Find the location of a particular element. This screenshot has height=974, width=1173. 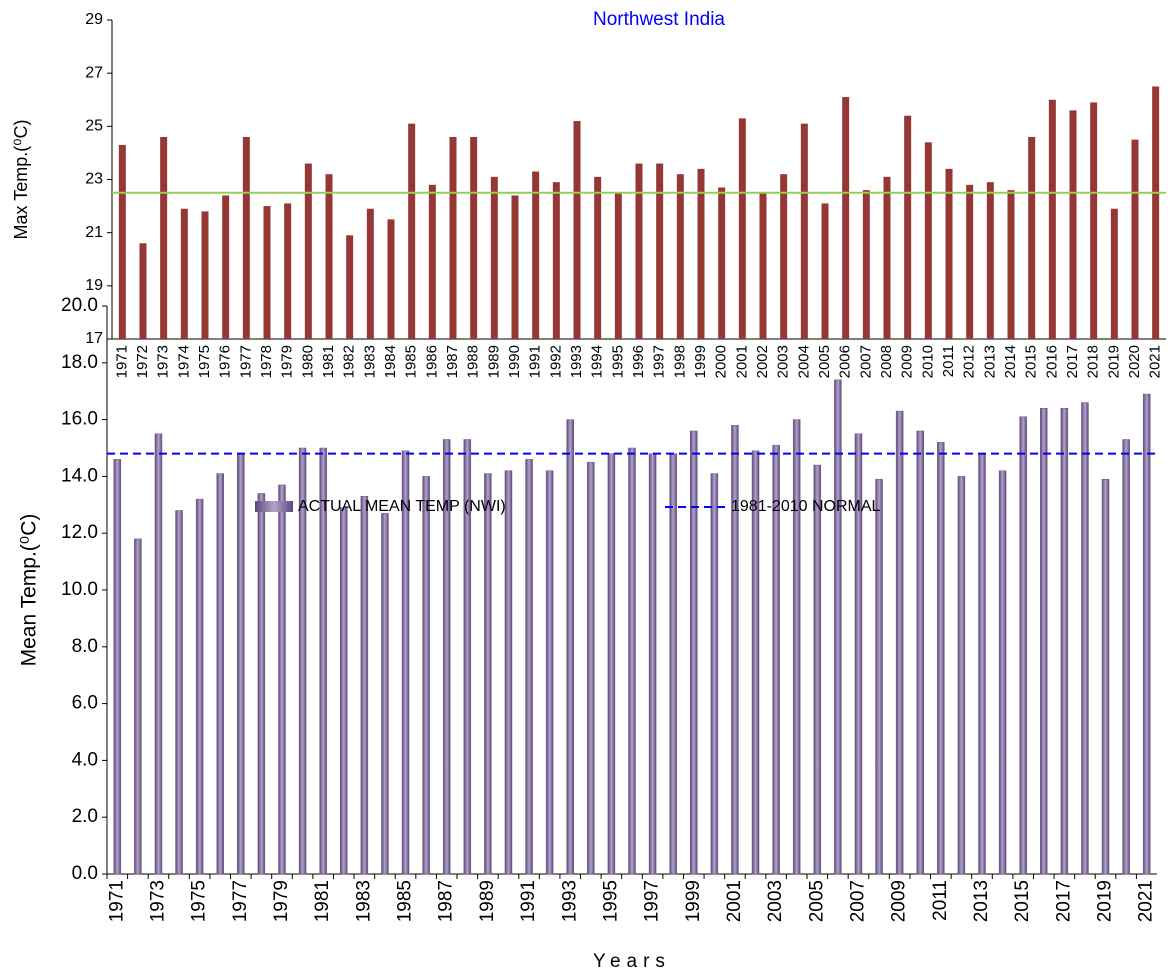

x-tick-label: 1976 is located at coordinates (225, 361).